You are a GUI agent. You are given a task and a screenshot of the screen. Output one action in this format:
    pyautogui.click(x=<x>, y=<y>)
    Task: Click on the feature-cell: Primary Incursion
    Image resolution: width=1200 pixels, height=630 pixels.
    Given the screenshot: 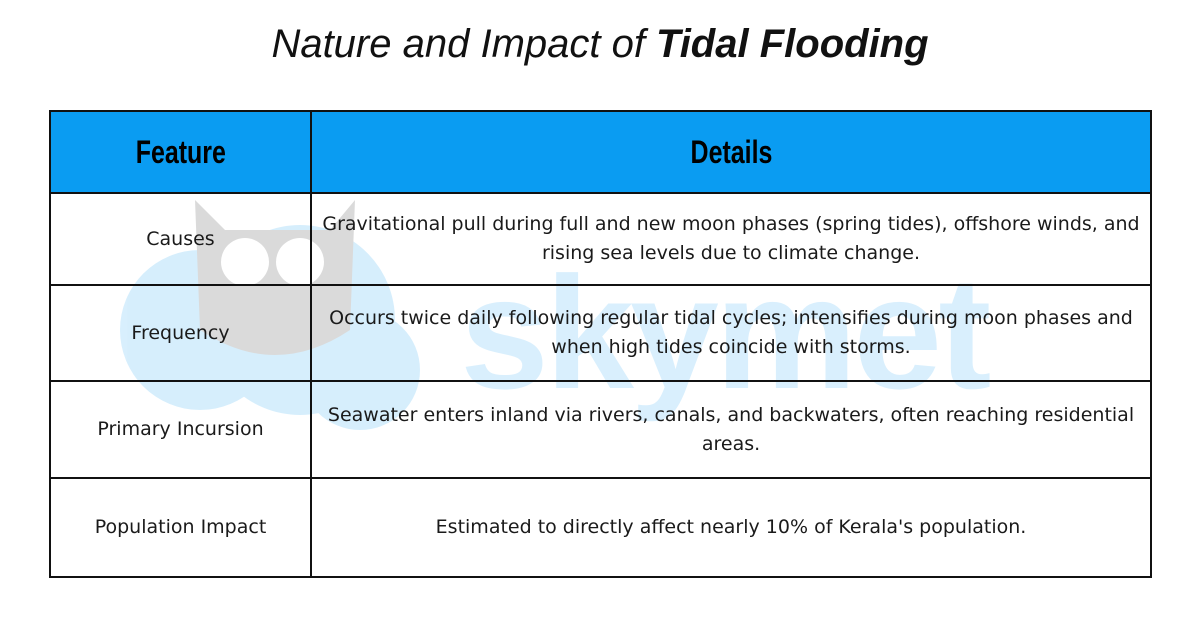 What is the action you would take?
    pyautogui.click(x=180, y=429)
    